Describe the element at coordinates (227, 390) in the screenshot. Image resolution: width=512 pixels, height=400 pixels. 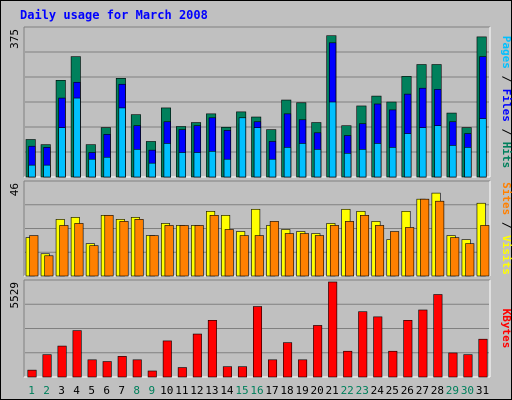
I see `x-tick-label: 14` at that location.